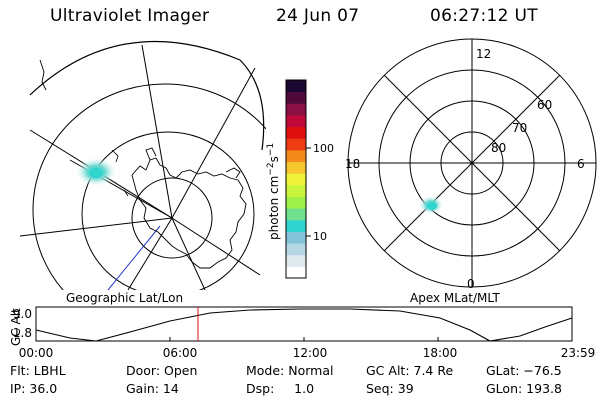 This screenshot has height=400, width=600. I want to click on time-label: 06:27:12 UT, so click(484, 16).